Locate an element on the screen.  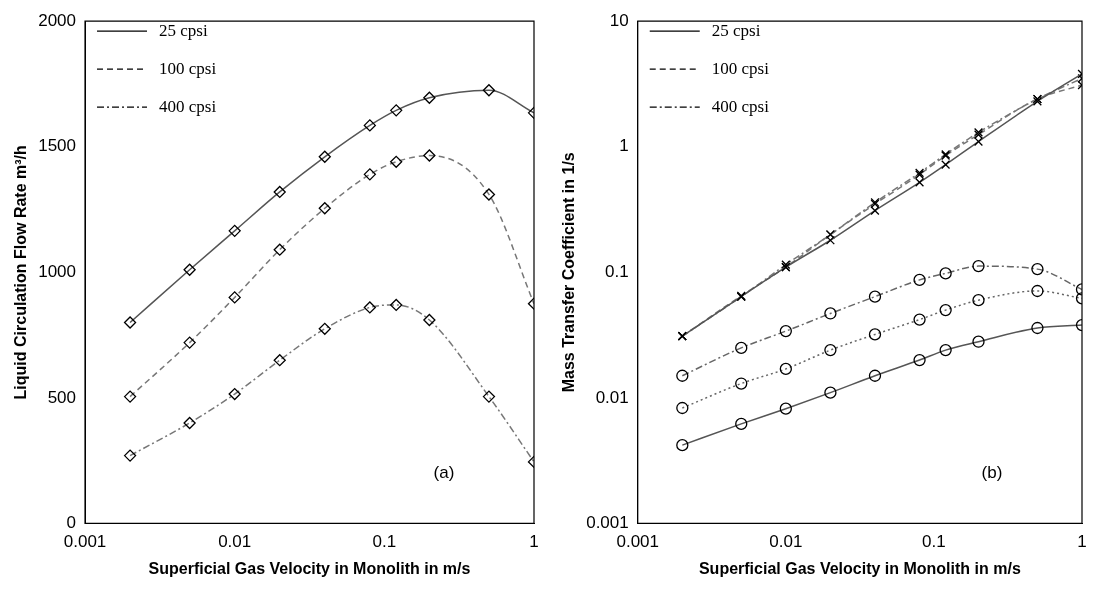
y-tick-label: 10 is located at coordinates (619, 20).